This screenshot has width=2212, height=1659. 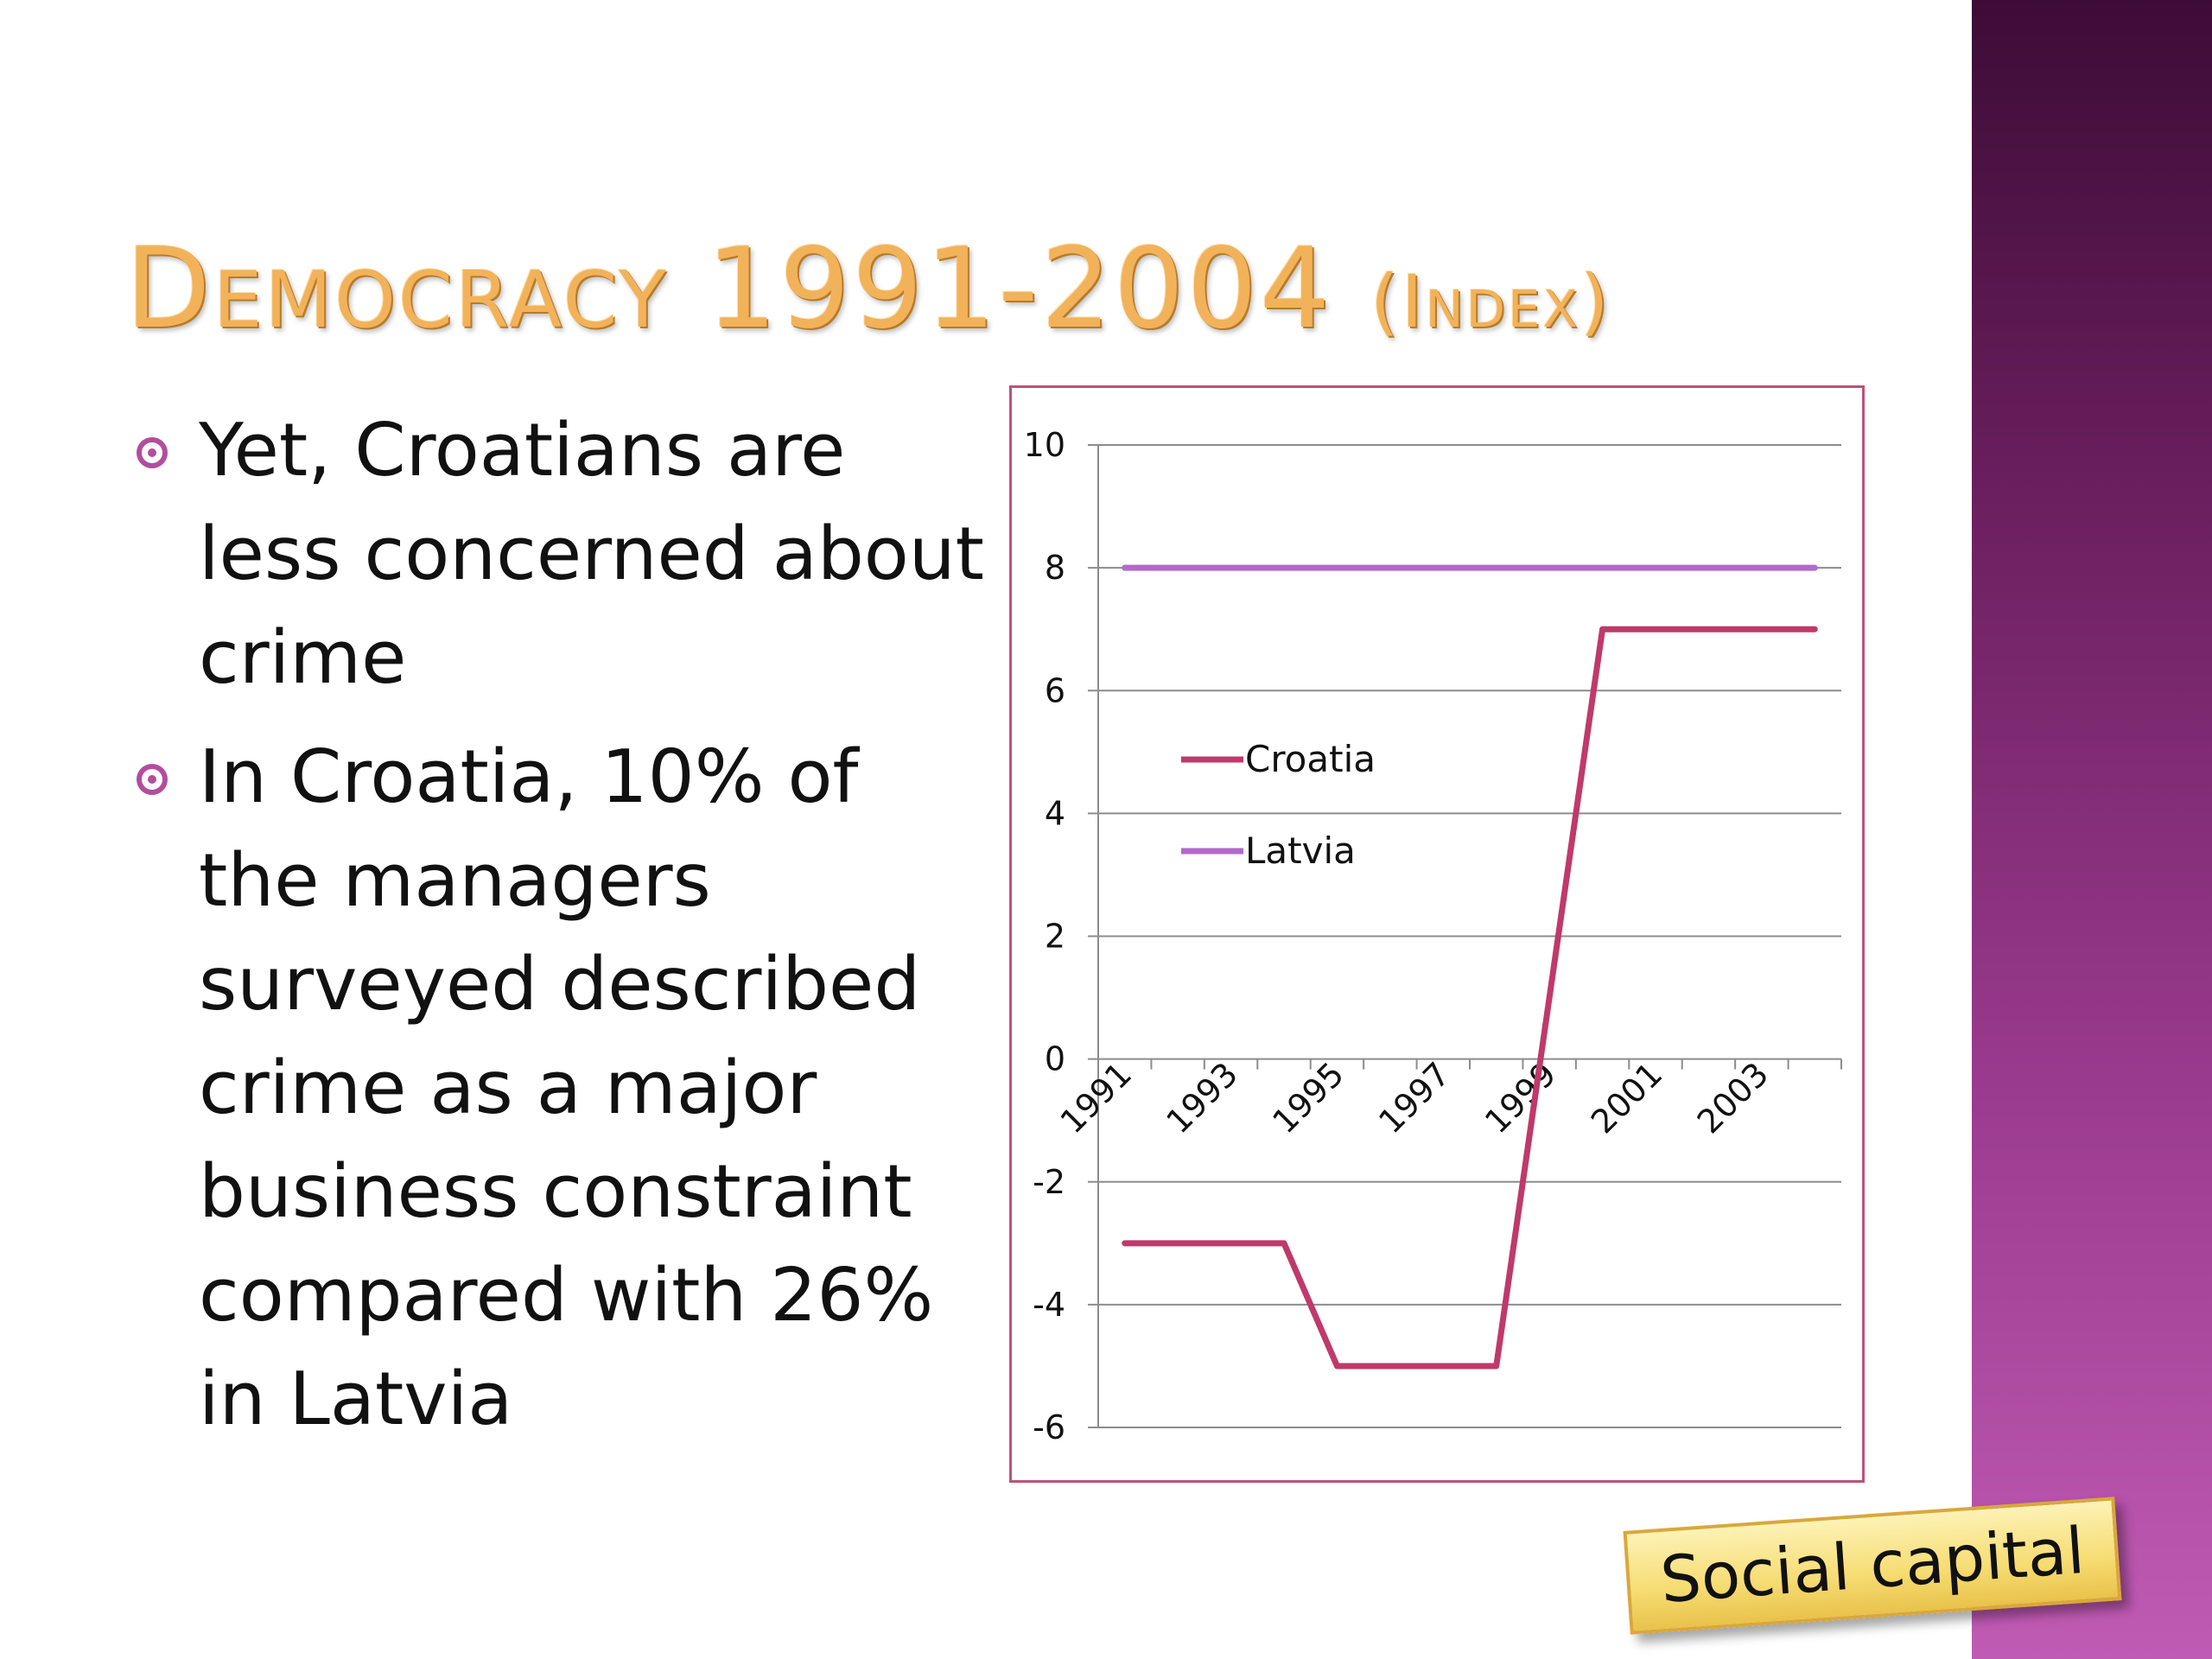 I want to click on title-main: Democracy 1991-2004, so click(x=729, y=289).